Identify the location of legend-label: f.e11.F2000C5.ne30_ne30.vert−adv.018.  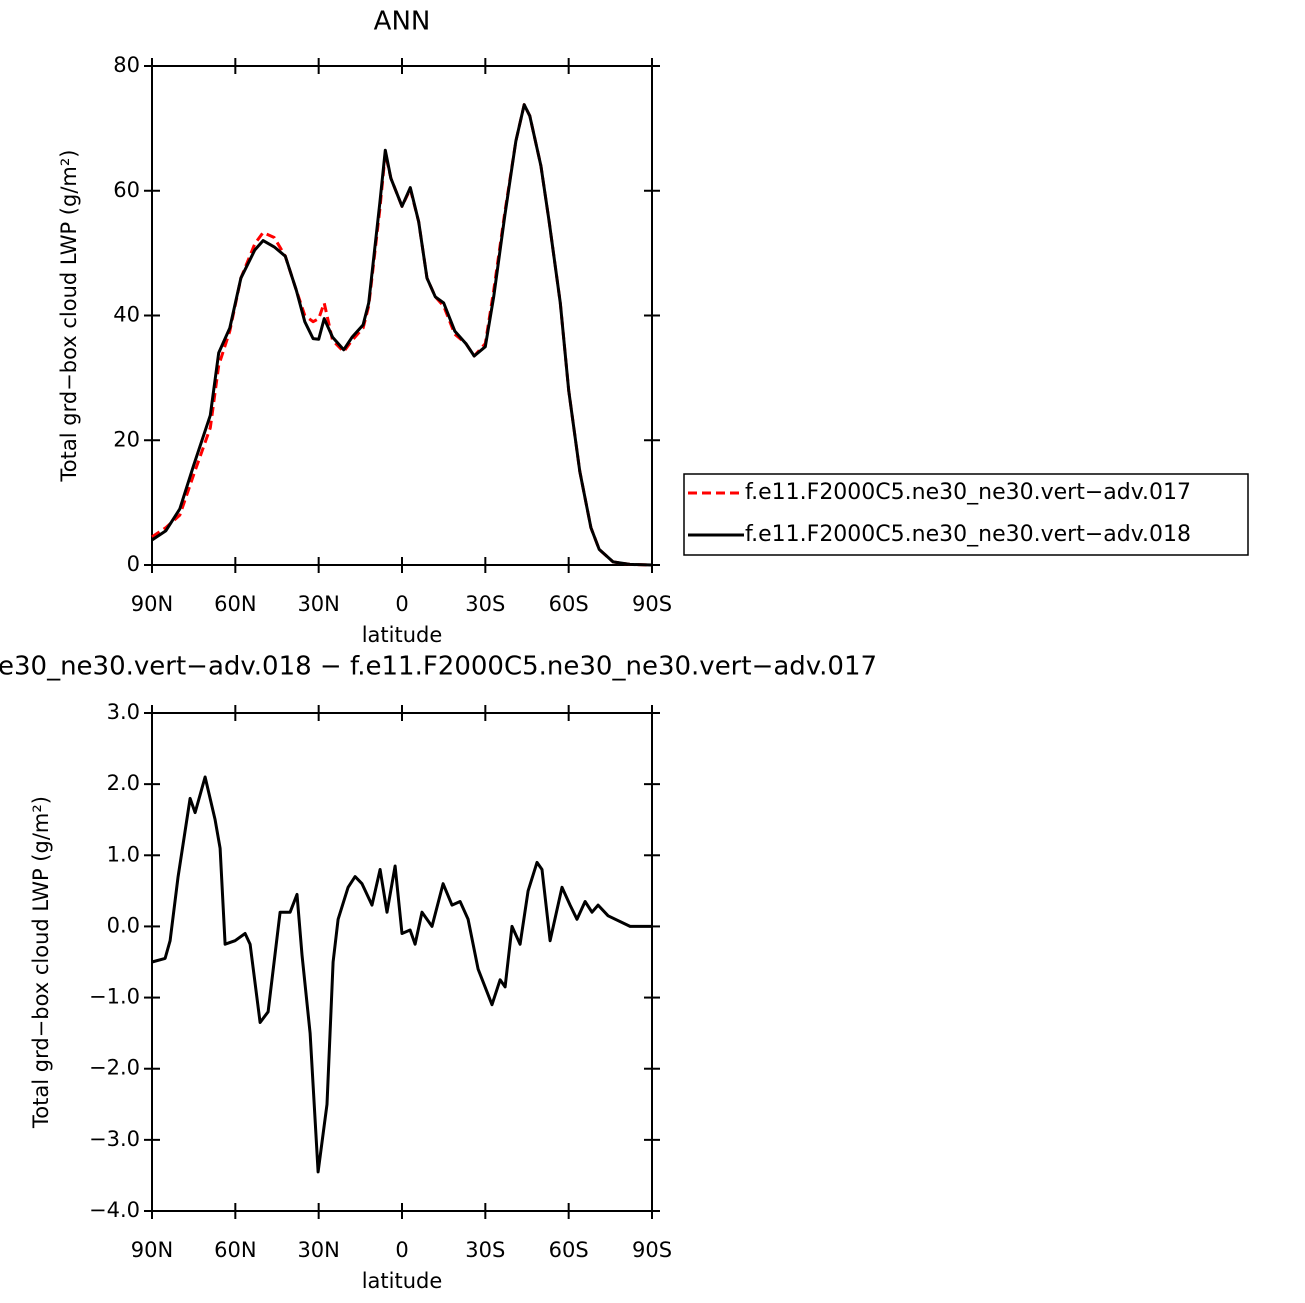
(968, 534).